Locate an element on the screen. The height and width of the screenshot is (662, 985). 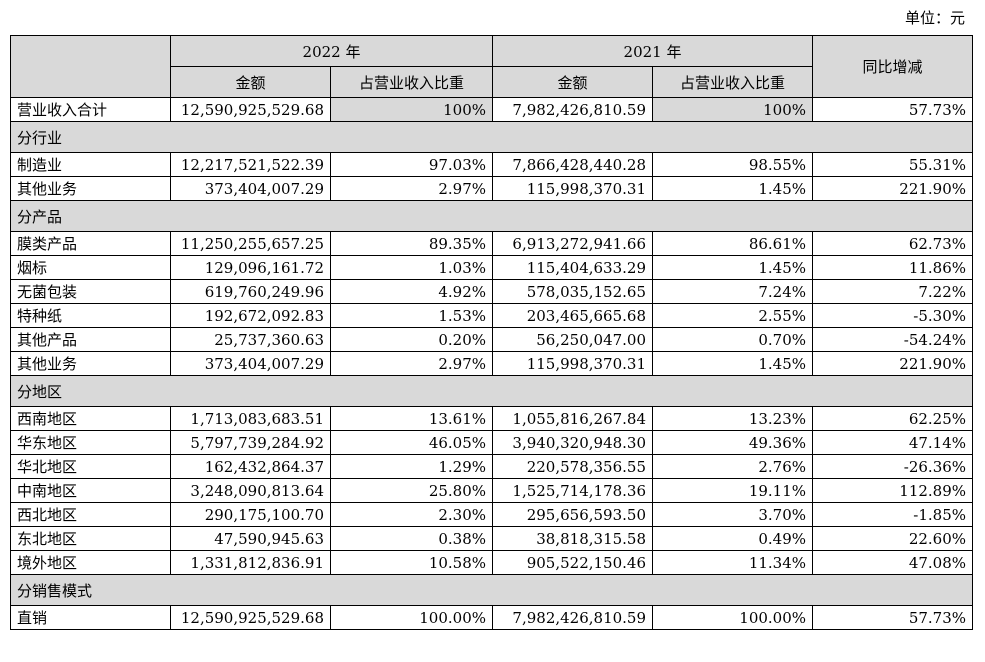
row-label: 西南地区 is located at coordinates (90, 418).